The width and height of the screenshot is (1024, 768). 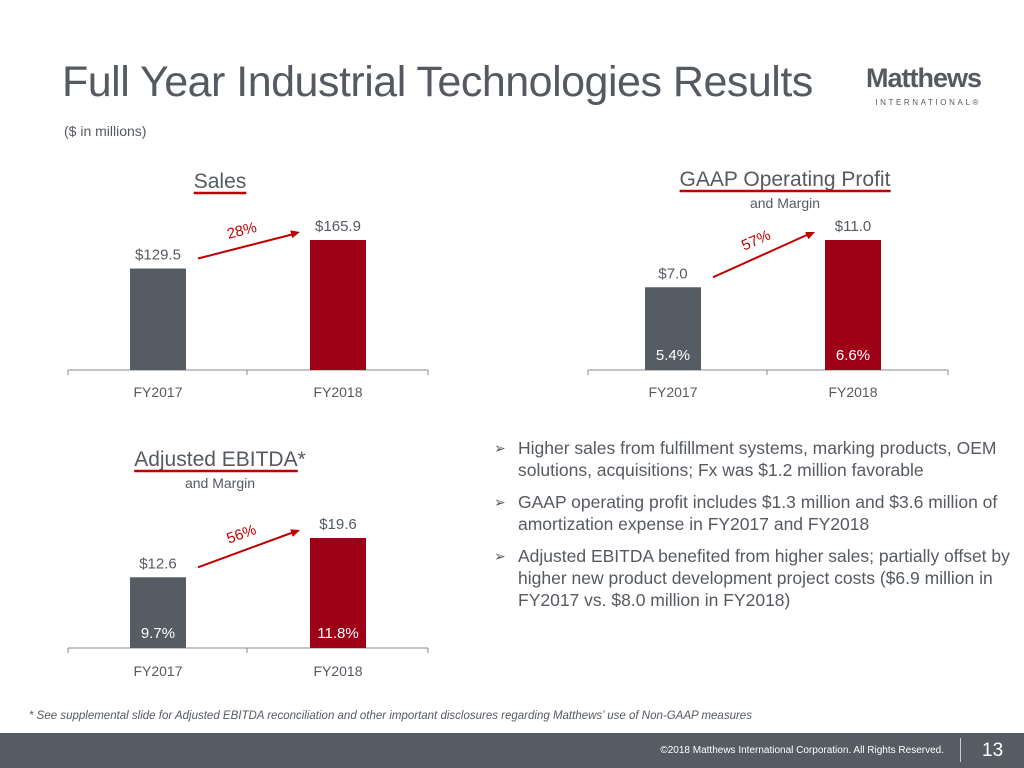 What do you see at coordinates (923, 78) in the screenshot?
I see `logo-wordmark: Matthews` at bounding box center [923, 78].